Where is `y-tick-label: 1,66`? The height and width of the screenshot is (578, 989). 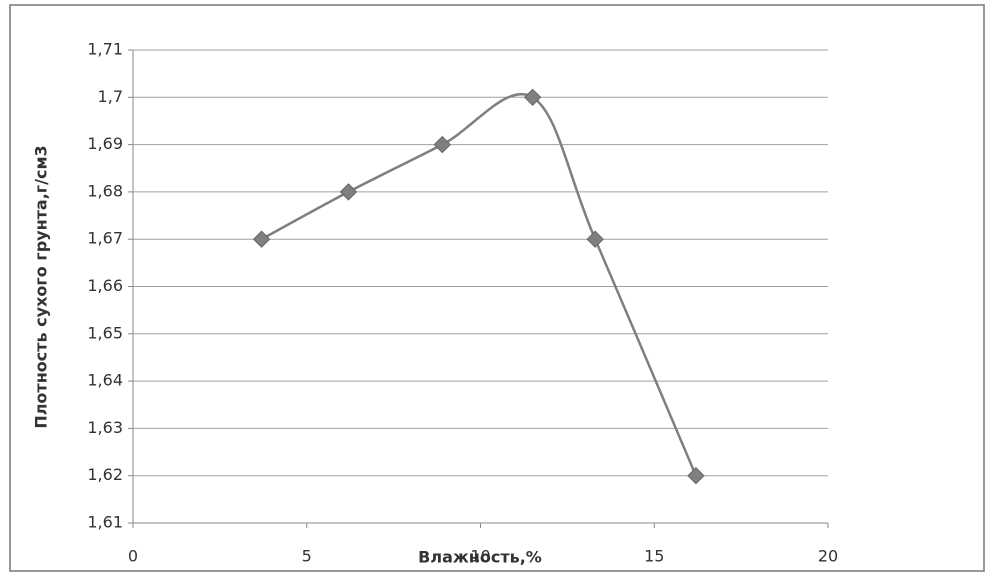
y-tick-label: 1,66 is located at coordinates (105, 285).